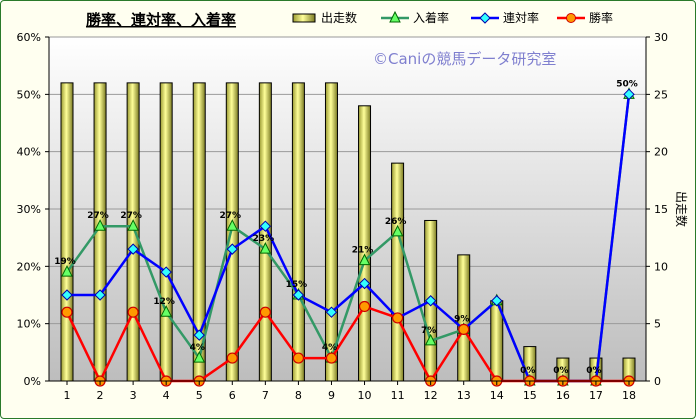 Image resolution: width=696 pixels, height=419 pixels. I want to click on x-tick-label: 9, so click(331, 395).